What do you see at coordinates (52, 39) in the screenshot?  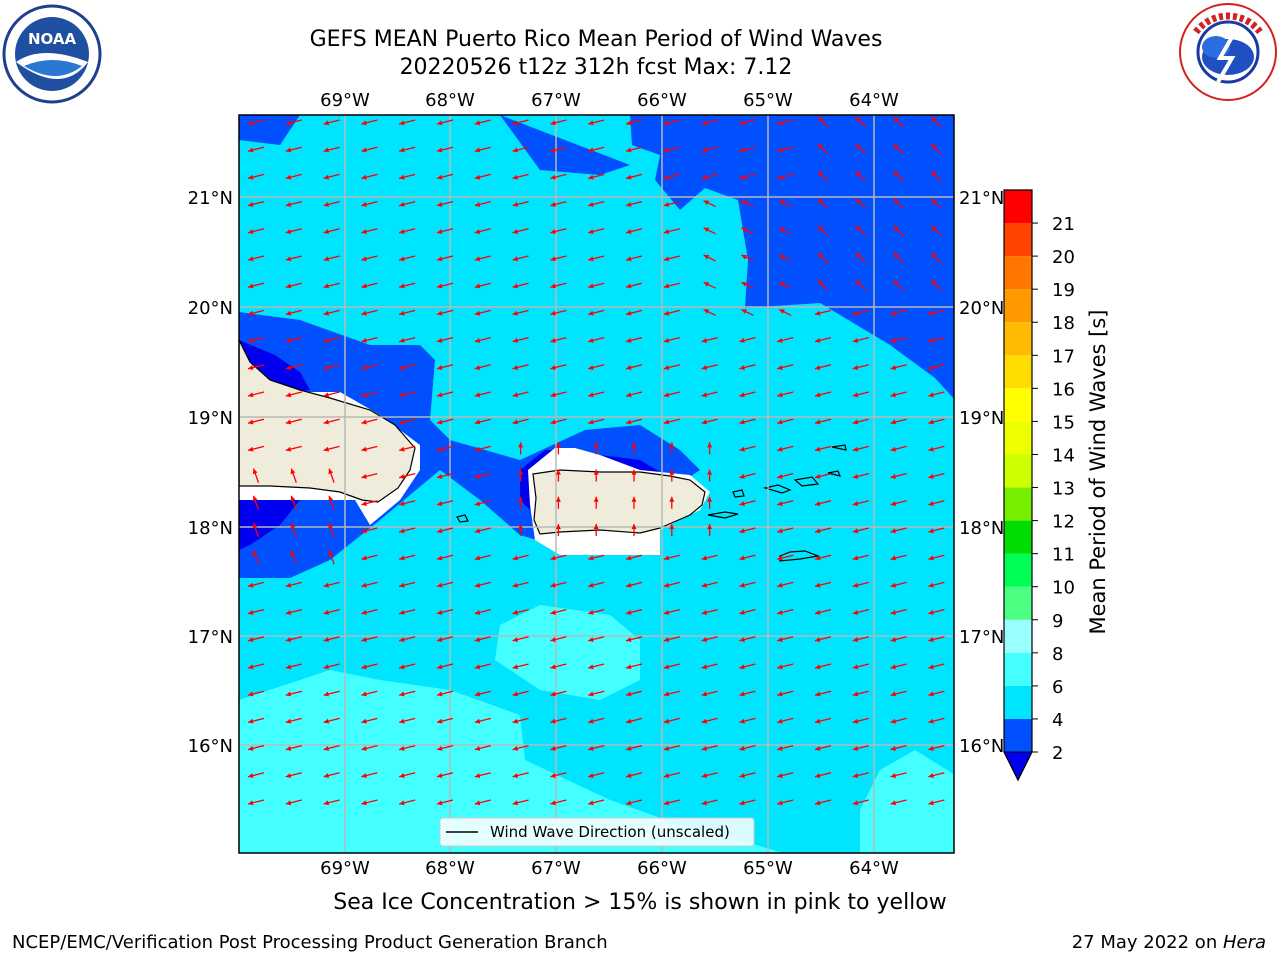 I see `svg-text: NOAA` at bounding box center [52, 39].